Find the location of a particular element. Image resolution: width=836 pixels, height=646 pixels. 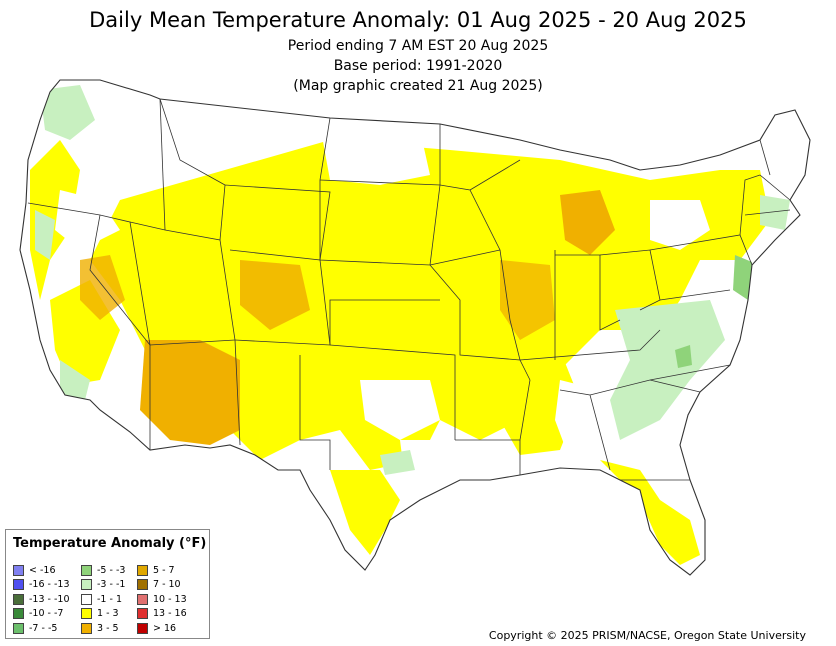

legend-item: 1 - 3 is located at coordinates (109, 614).